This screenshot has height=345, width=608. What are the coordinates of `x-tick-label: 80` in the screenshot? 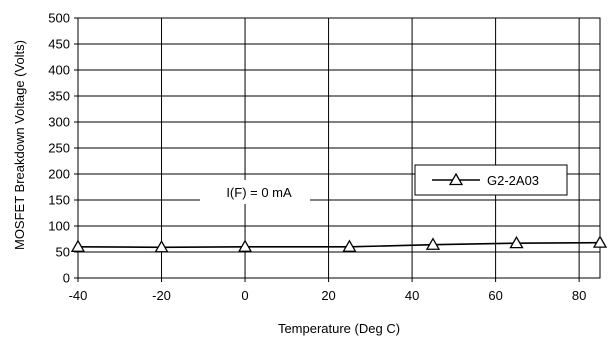 It's located at (579, 295).